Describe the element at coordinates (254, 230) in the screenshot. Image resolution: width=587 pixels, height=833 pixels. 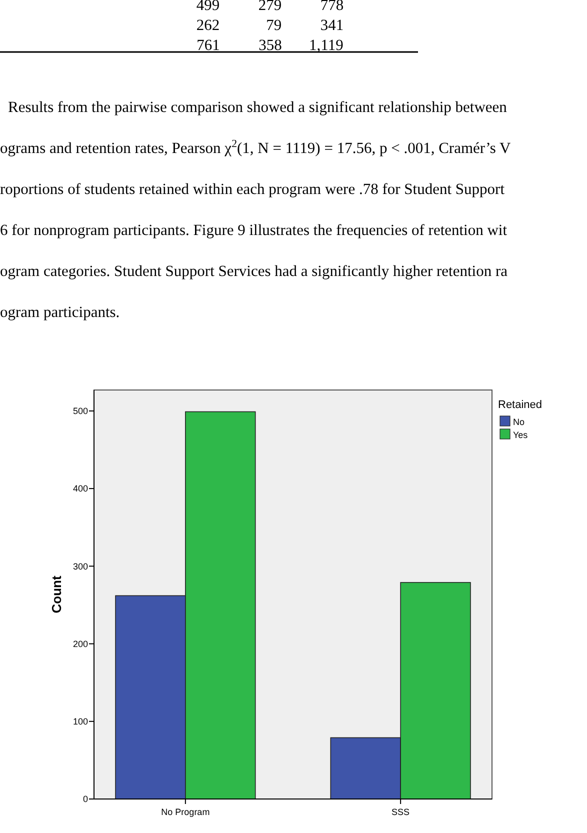
I see `text: 6 for nonprogram participants. Figure 9 illustrates the frequencies of retention wit` at that location.